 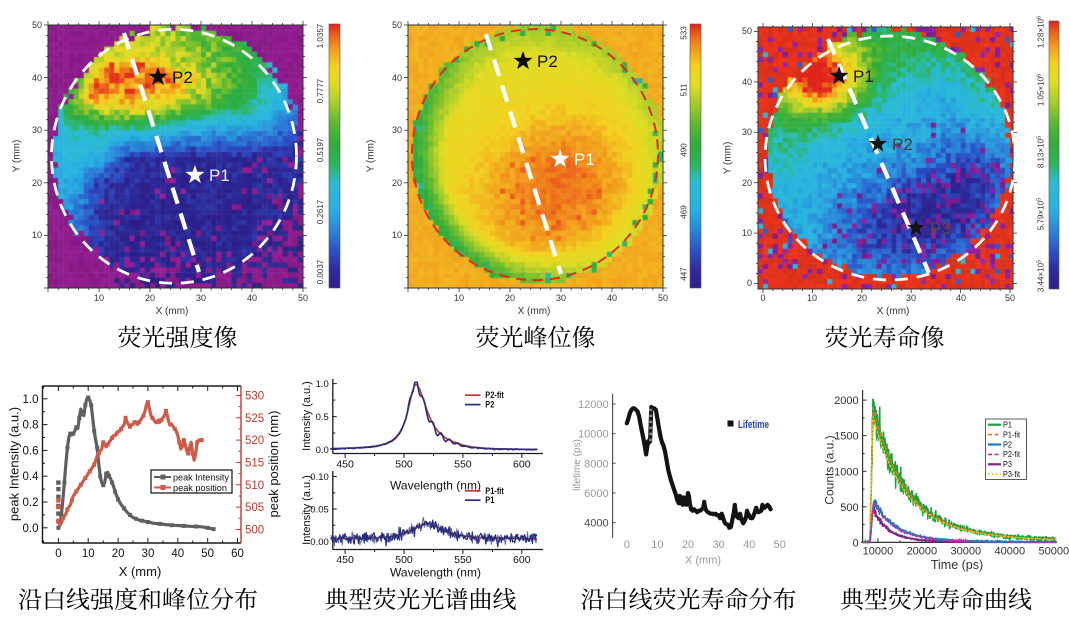 I want to click on svg-text: 3.44×105, so click(x=1041, y=276).